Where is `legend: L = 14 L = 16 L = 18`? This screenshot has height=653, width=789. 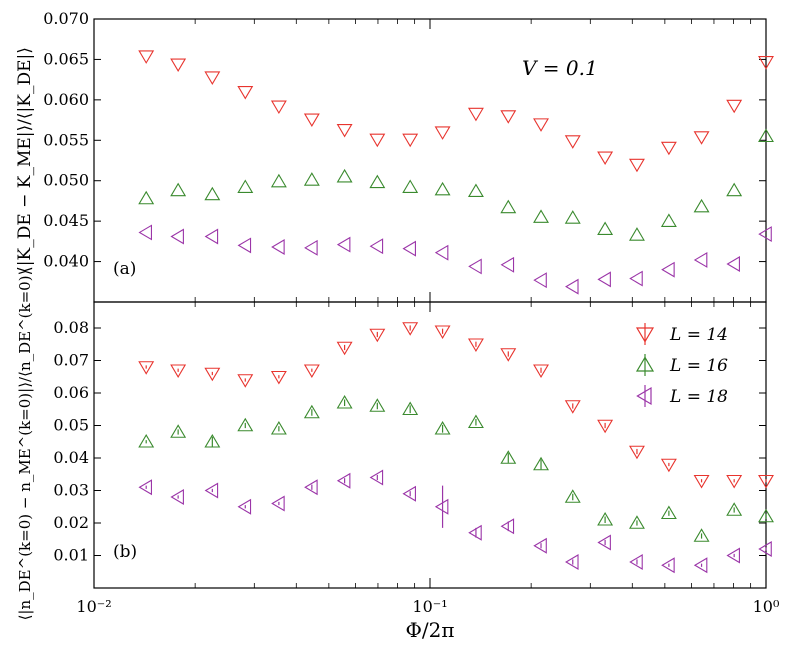
legend: L = 14 L = 16 L = 18 is located at coordinates (681, 365).